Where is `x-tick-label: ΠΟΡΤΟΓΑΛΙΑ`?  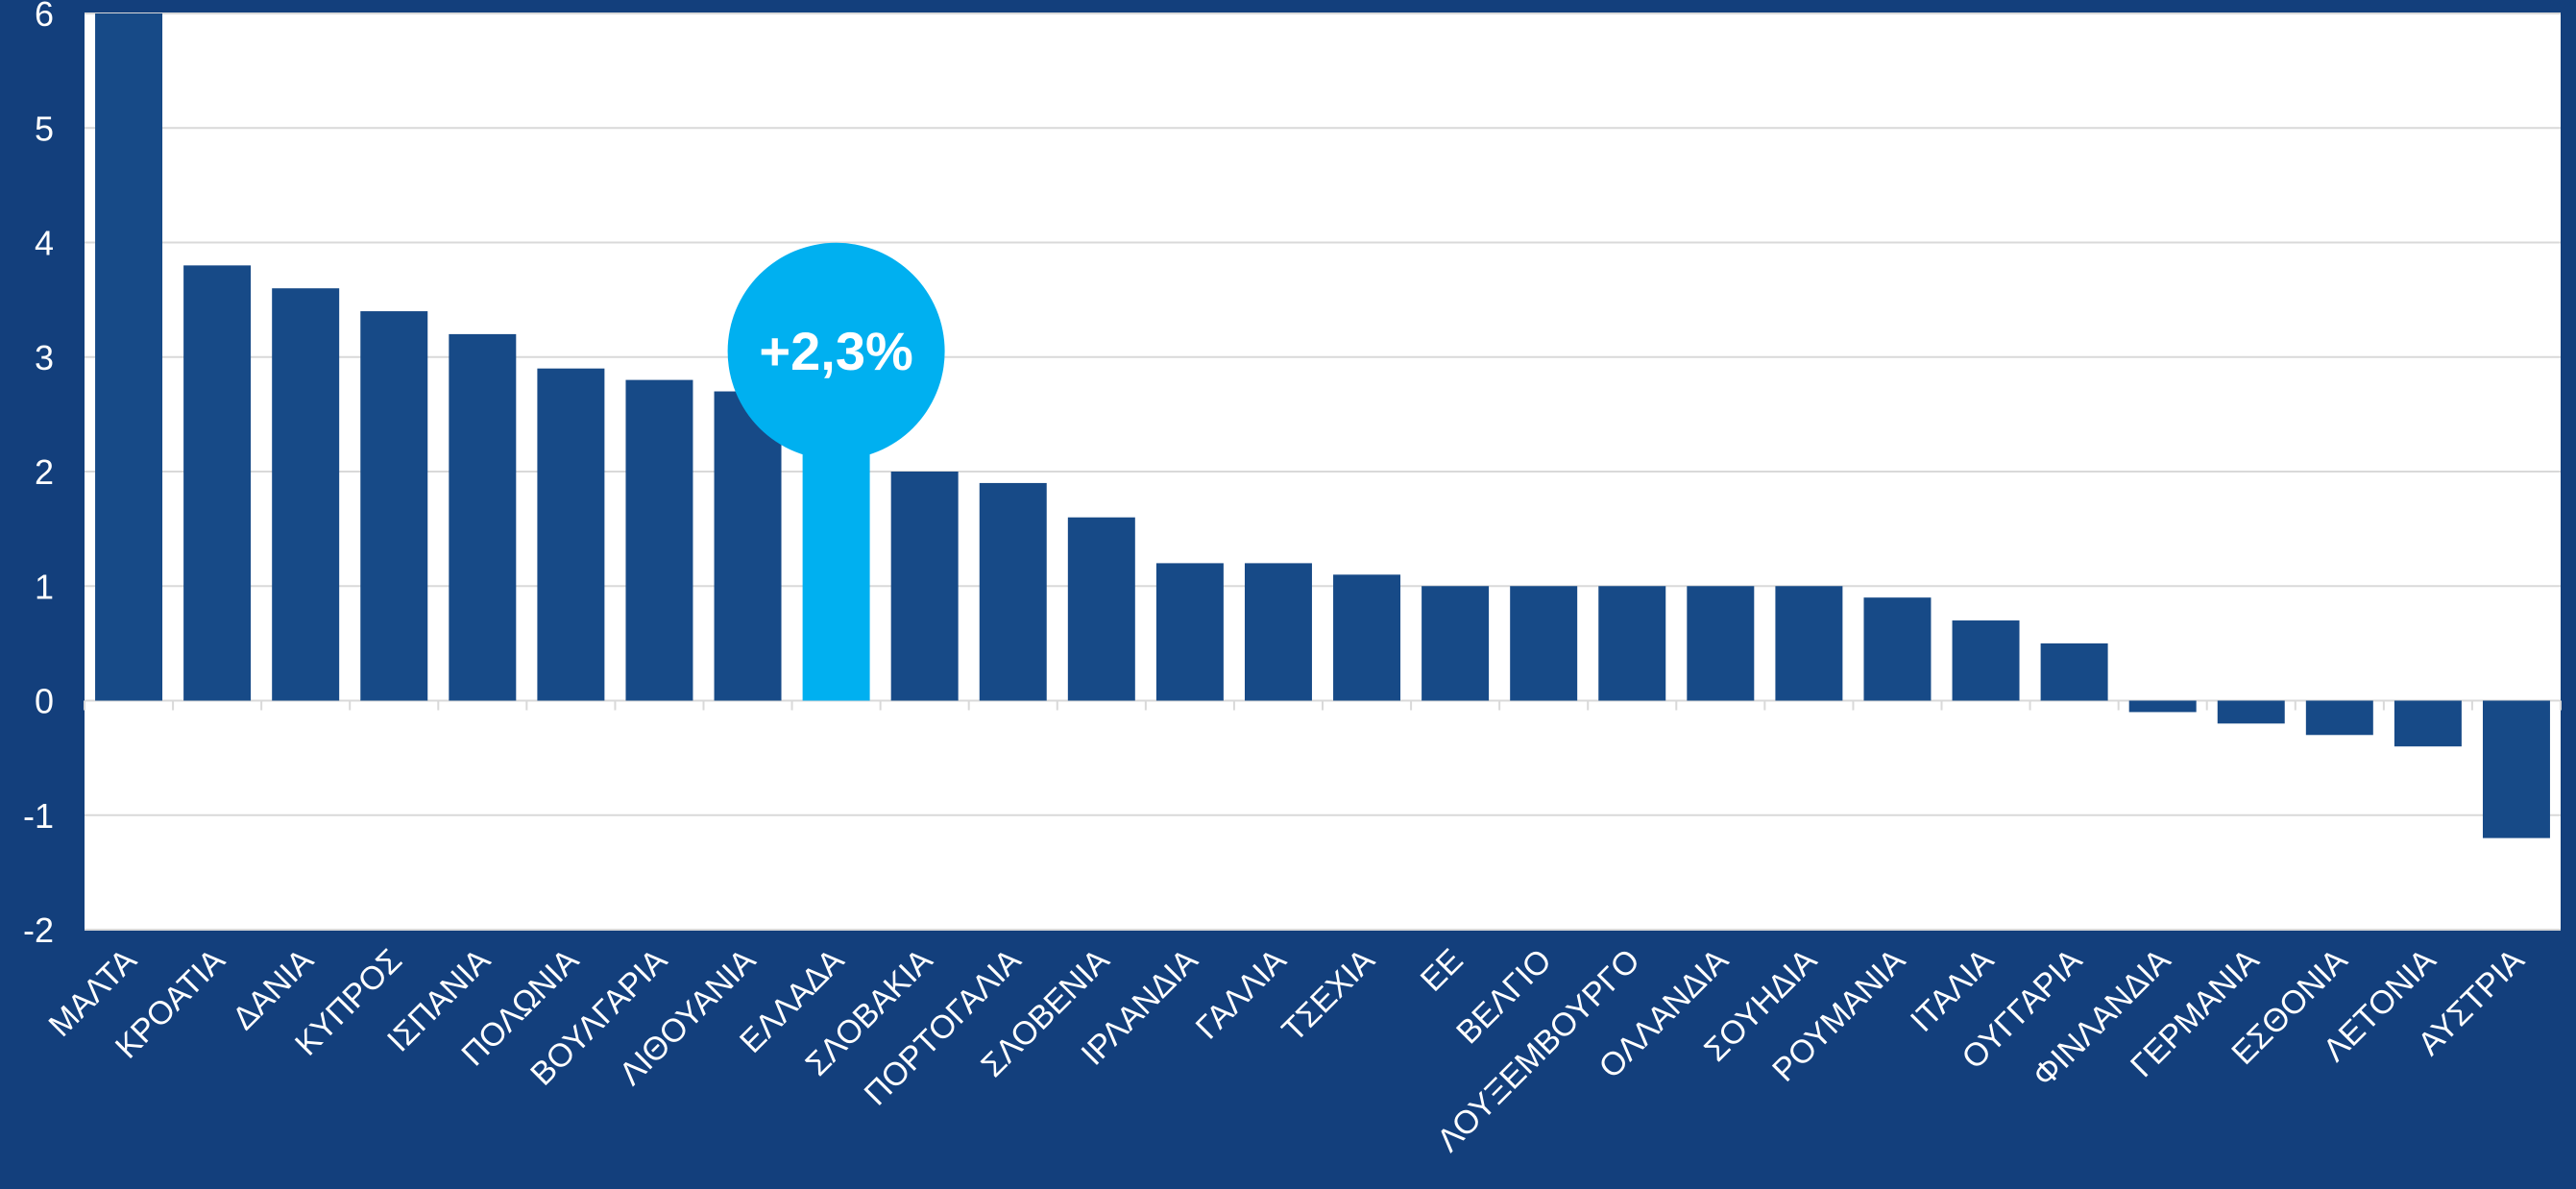
x-tick-label: ΠΟΡΤΟΓΑΛΙΑ is located at coordinates (943, 1027).